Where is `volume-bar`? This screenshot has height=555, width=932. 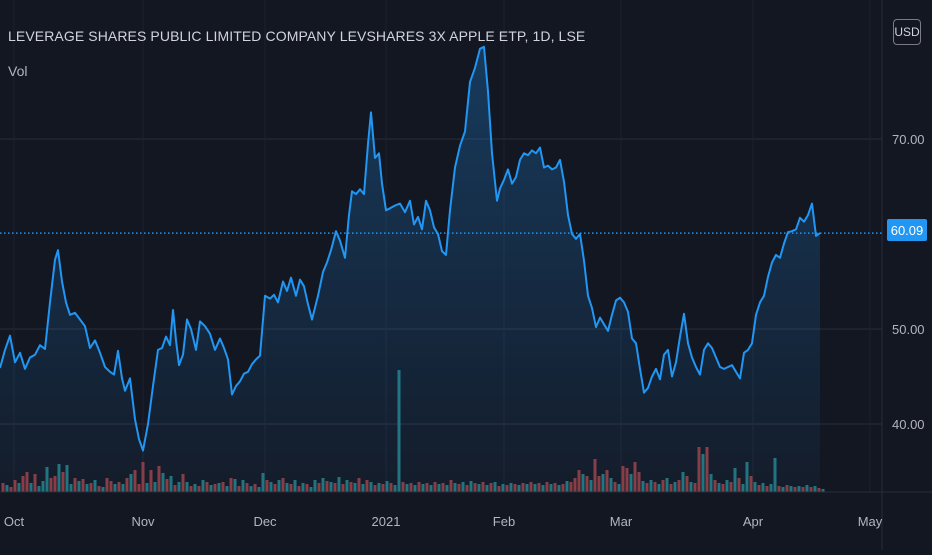
volume-bar is located at coordinates (823, 490).